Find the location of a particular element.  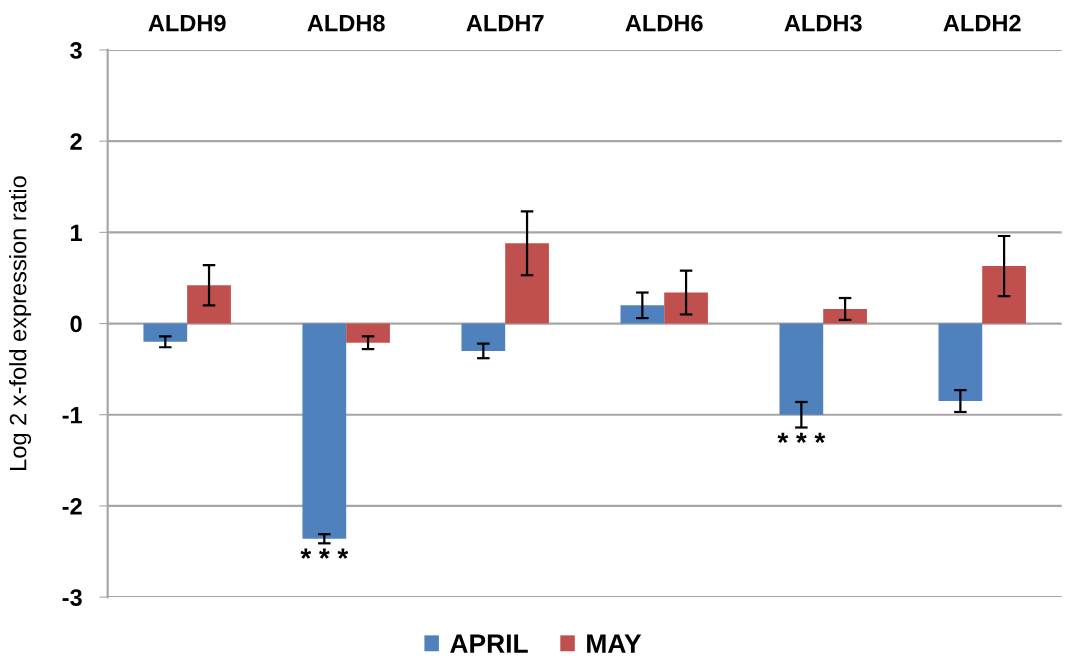

x-tick-label: ALDH2 is located at coordinates (982, 23).